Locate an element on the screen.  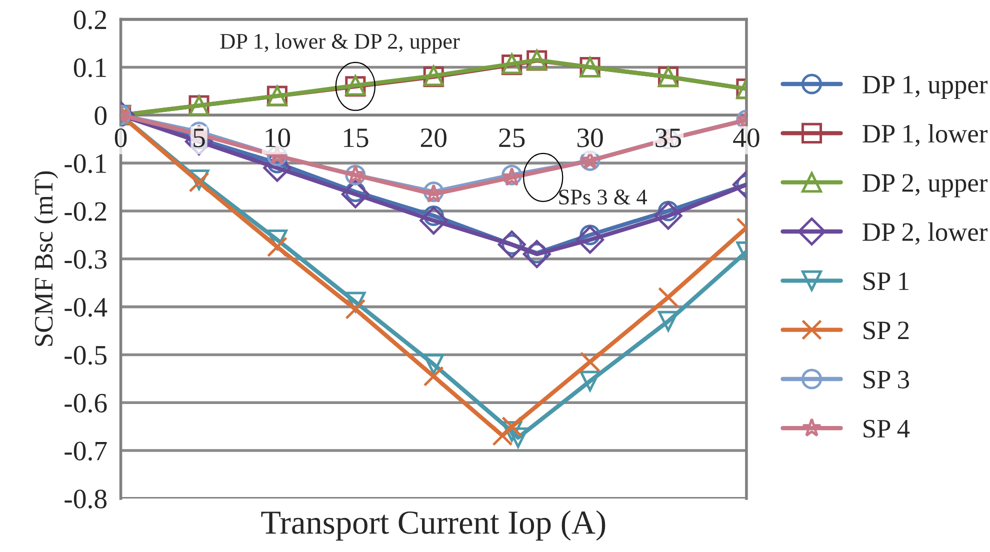
x-tick-label: 40 is located at coordinates (746, 138).